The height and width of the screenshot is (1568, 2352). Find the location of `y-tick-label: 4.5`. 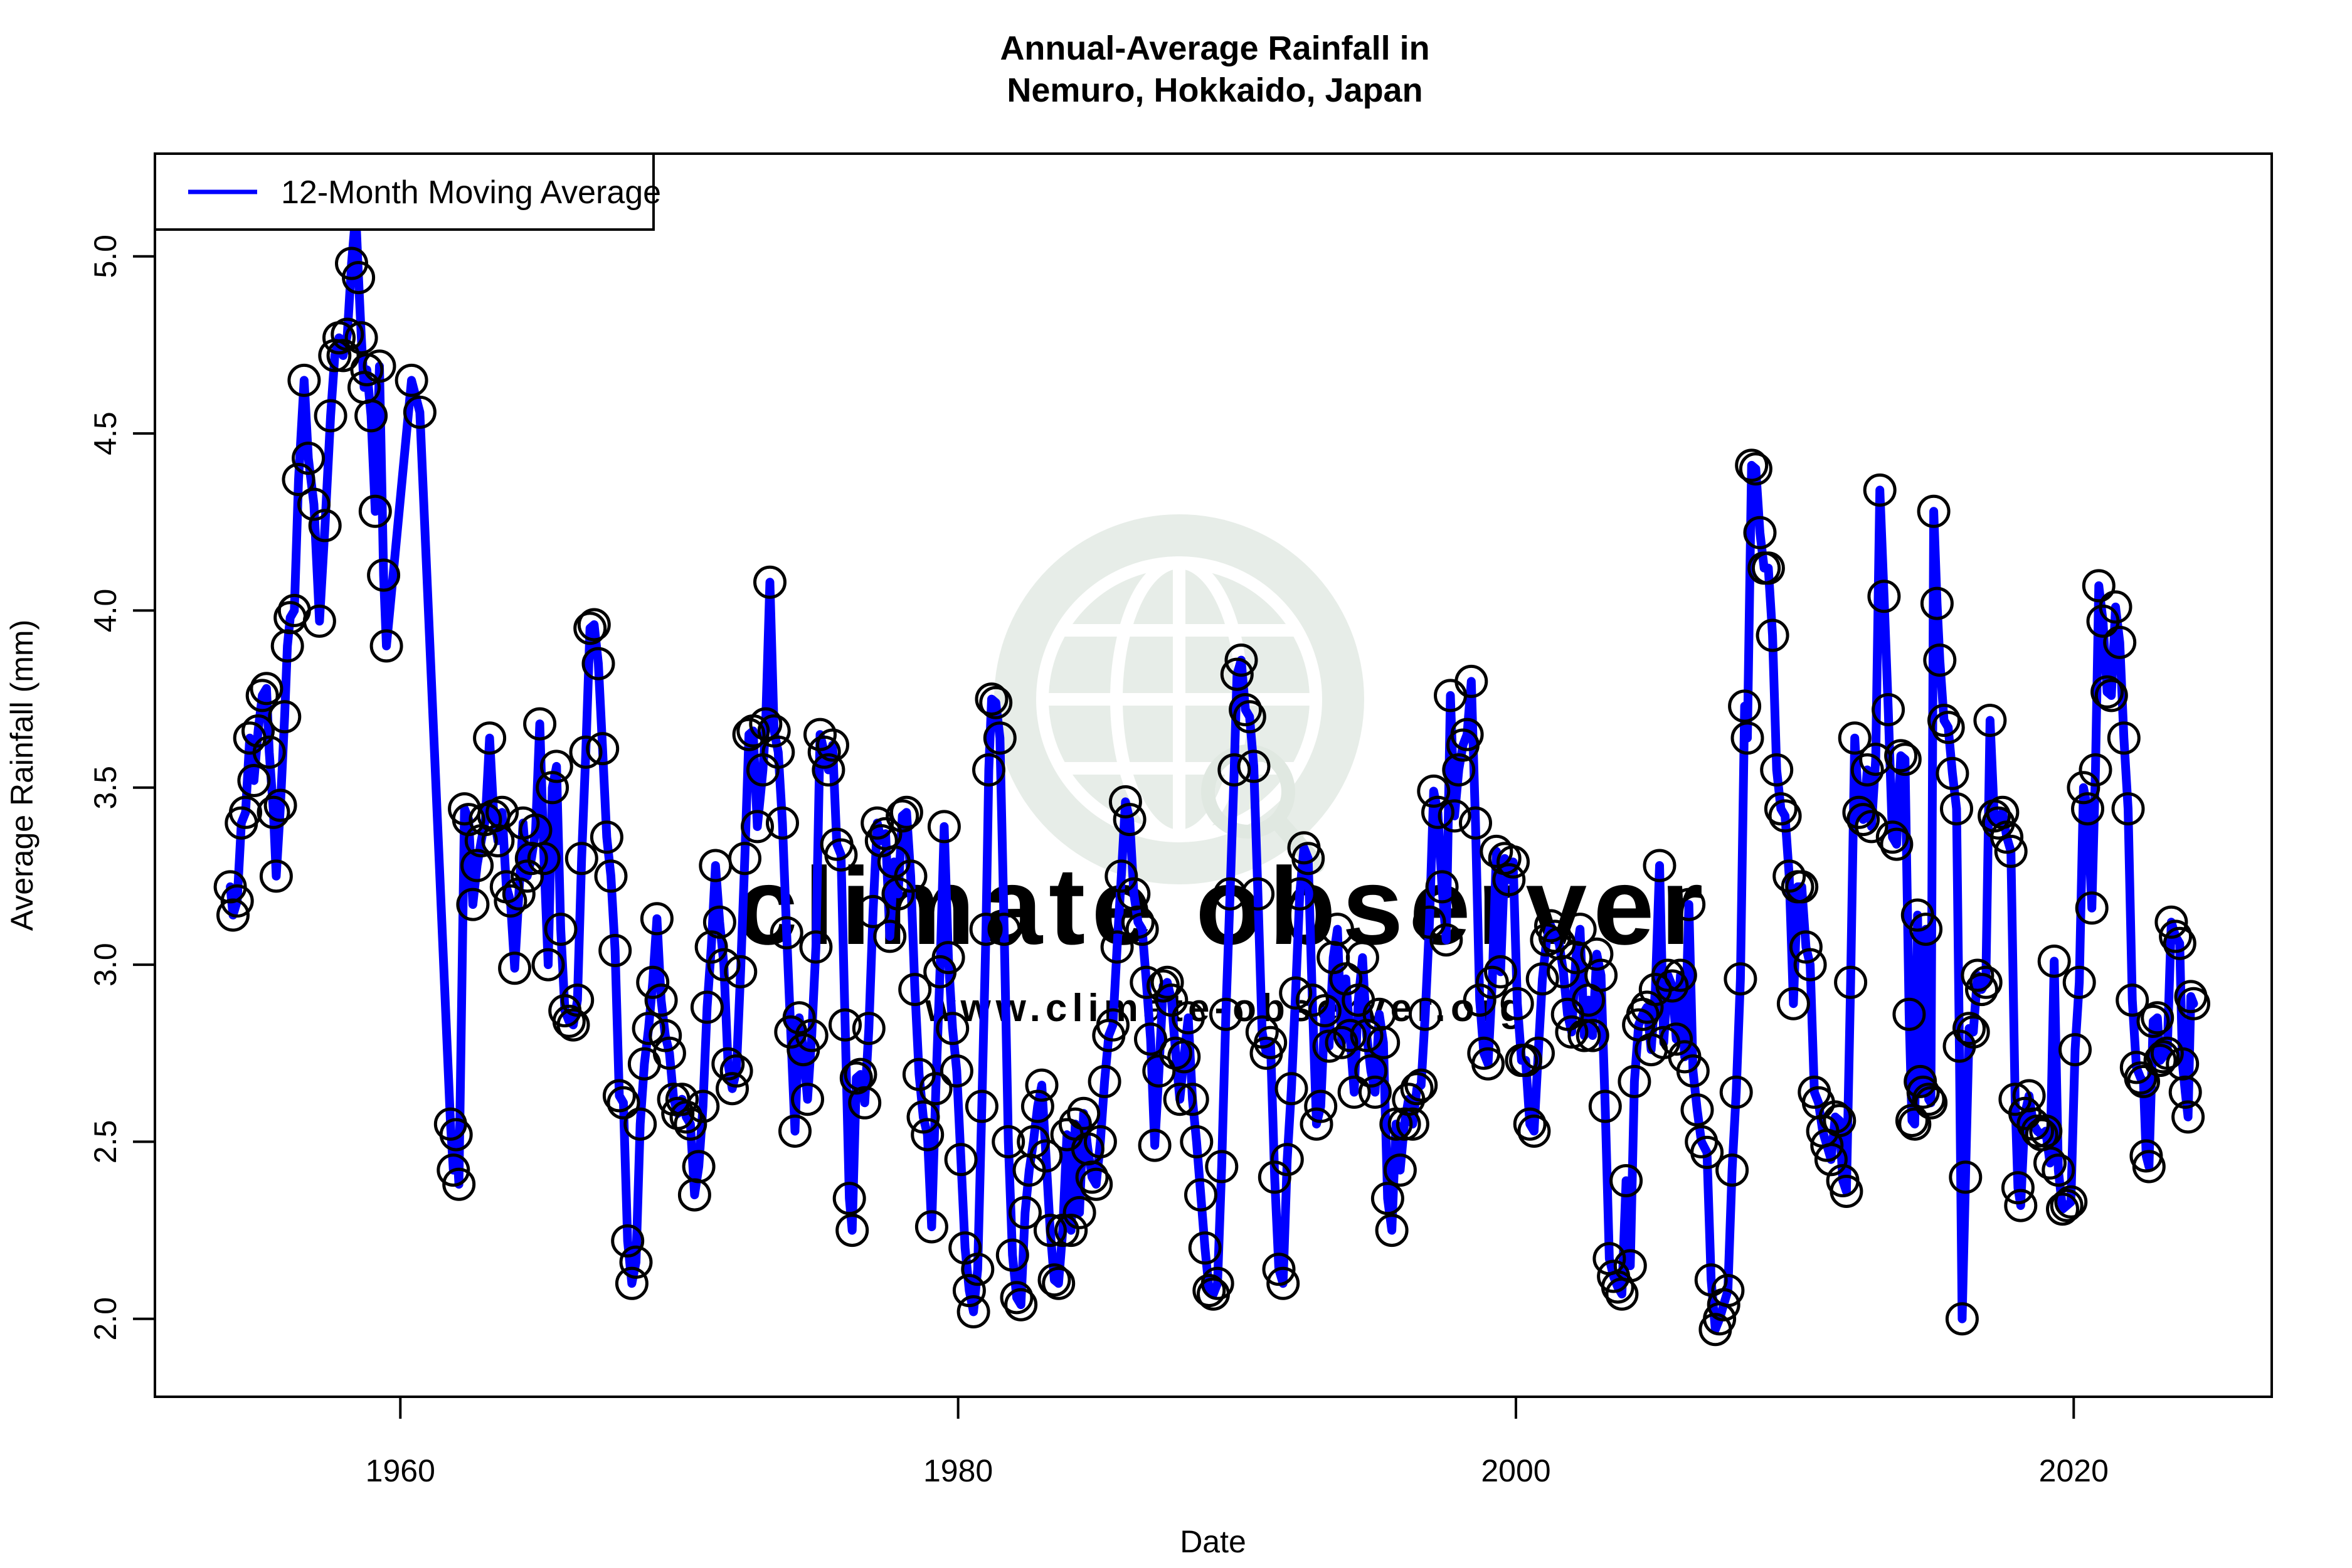

y-tick-label: 4.5 is located at coordinates (105, 433).